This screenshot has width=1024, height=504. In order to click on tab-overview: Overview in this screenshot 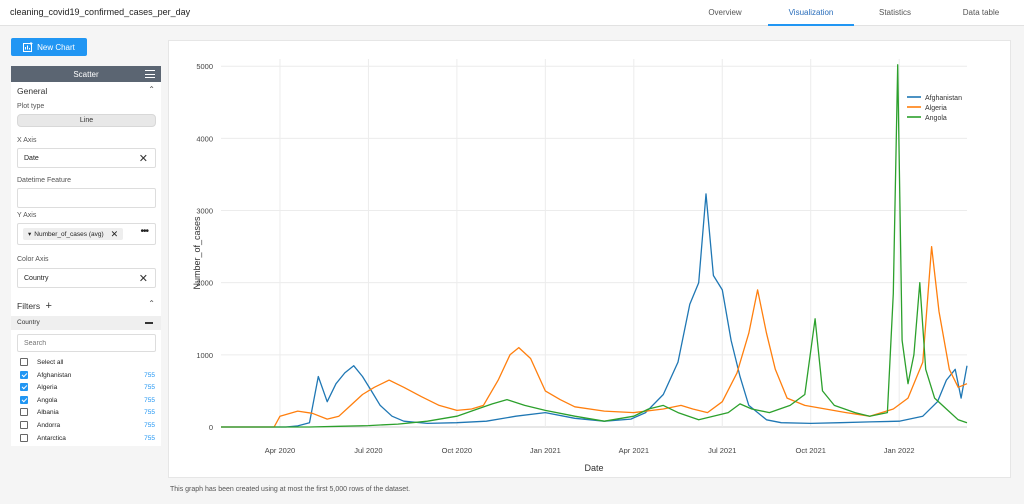, I will do `click(725, 12)`.